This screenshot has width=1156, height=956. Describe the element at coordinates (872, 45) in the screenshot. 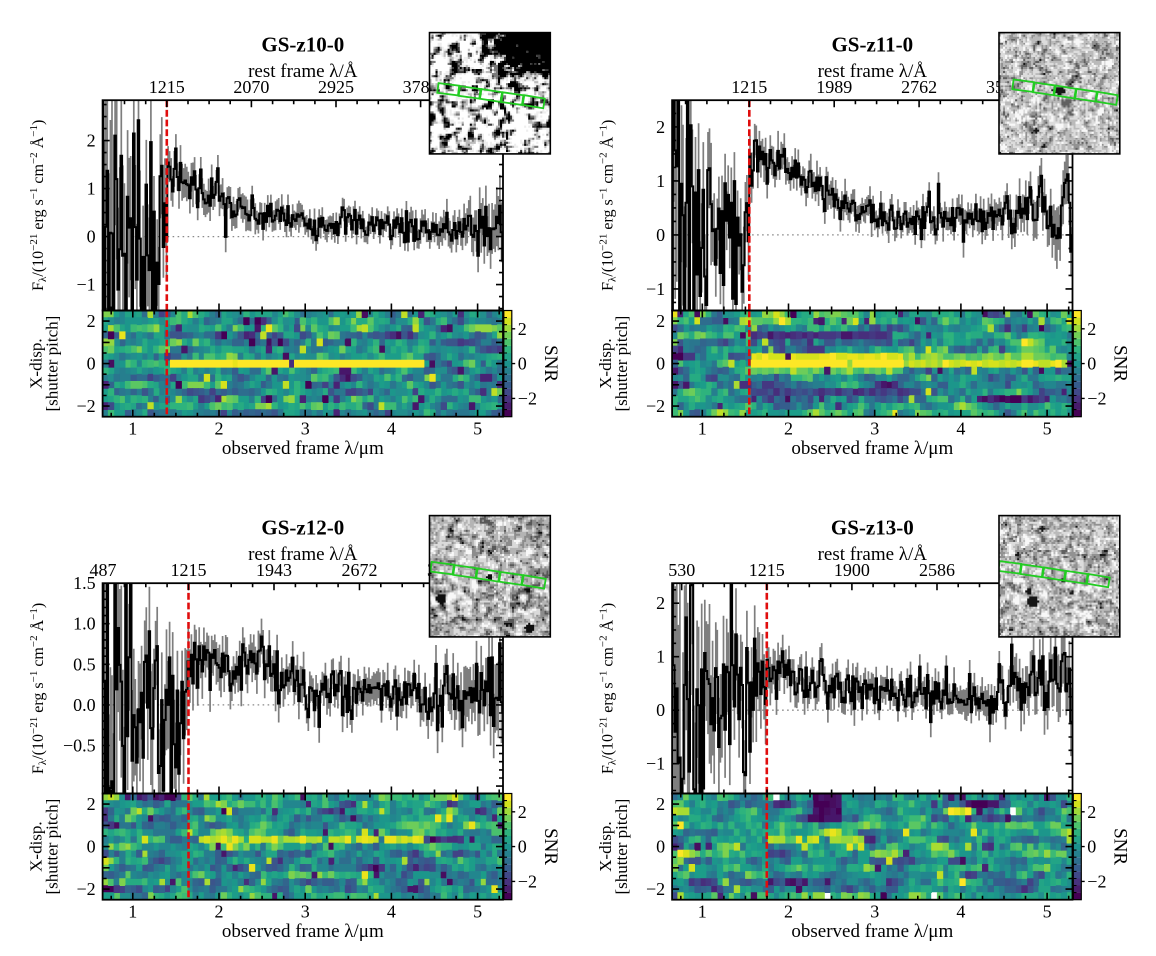

I see `svg-text: GS-z11-0` at that location.